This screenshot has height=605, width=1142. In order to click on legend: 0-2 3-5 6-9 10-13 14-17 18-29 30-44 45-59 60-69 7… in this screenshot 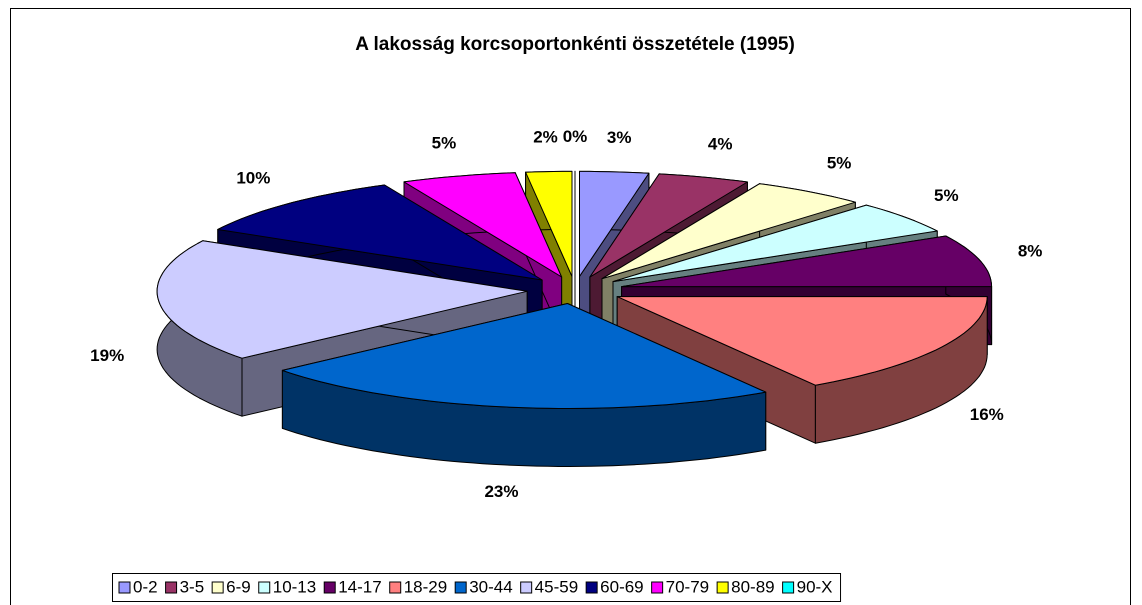, I will do `click(477, 587)`.